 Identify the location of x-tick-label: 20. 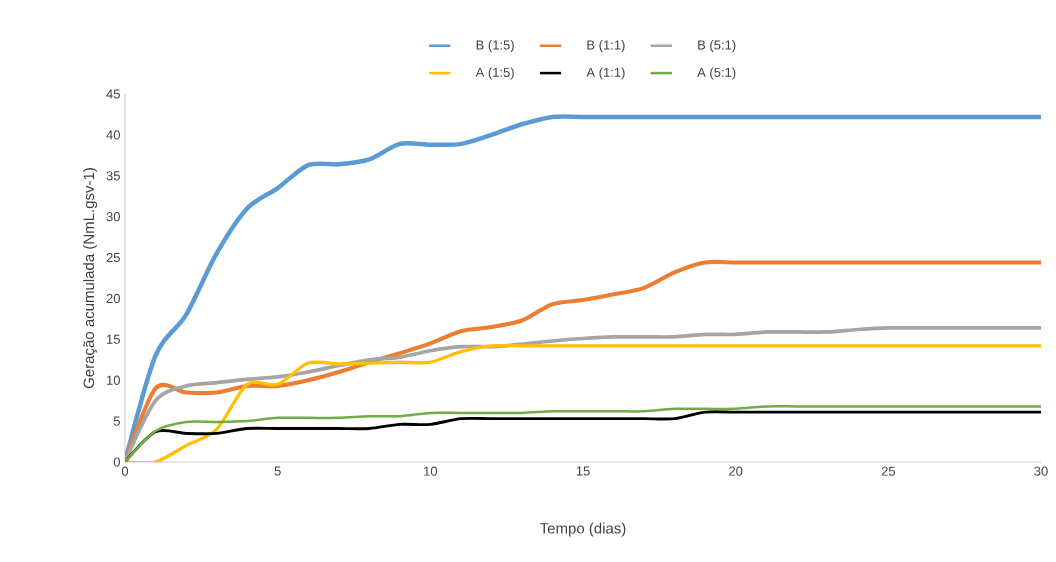
(736, 471).